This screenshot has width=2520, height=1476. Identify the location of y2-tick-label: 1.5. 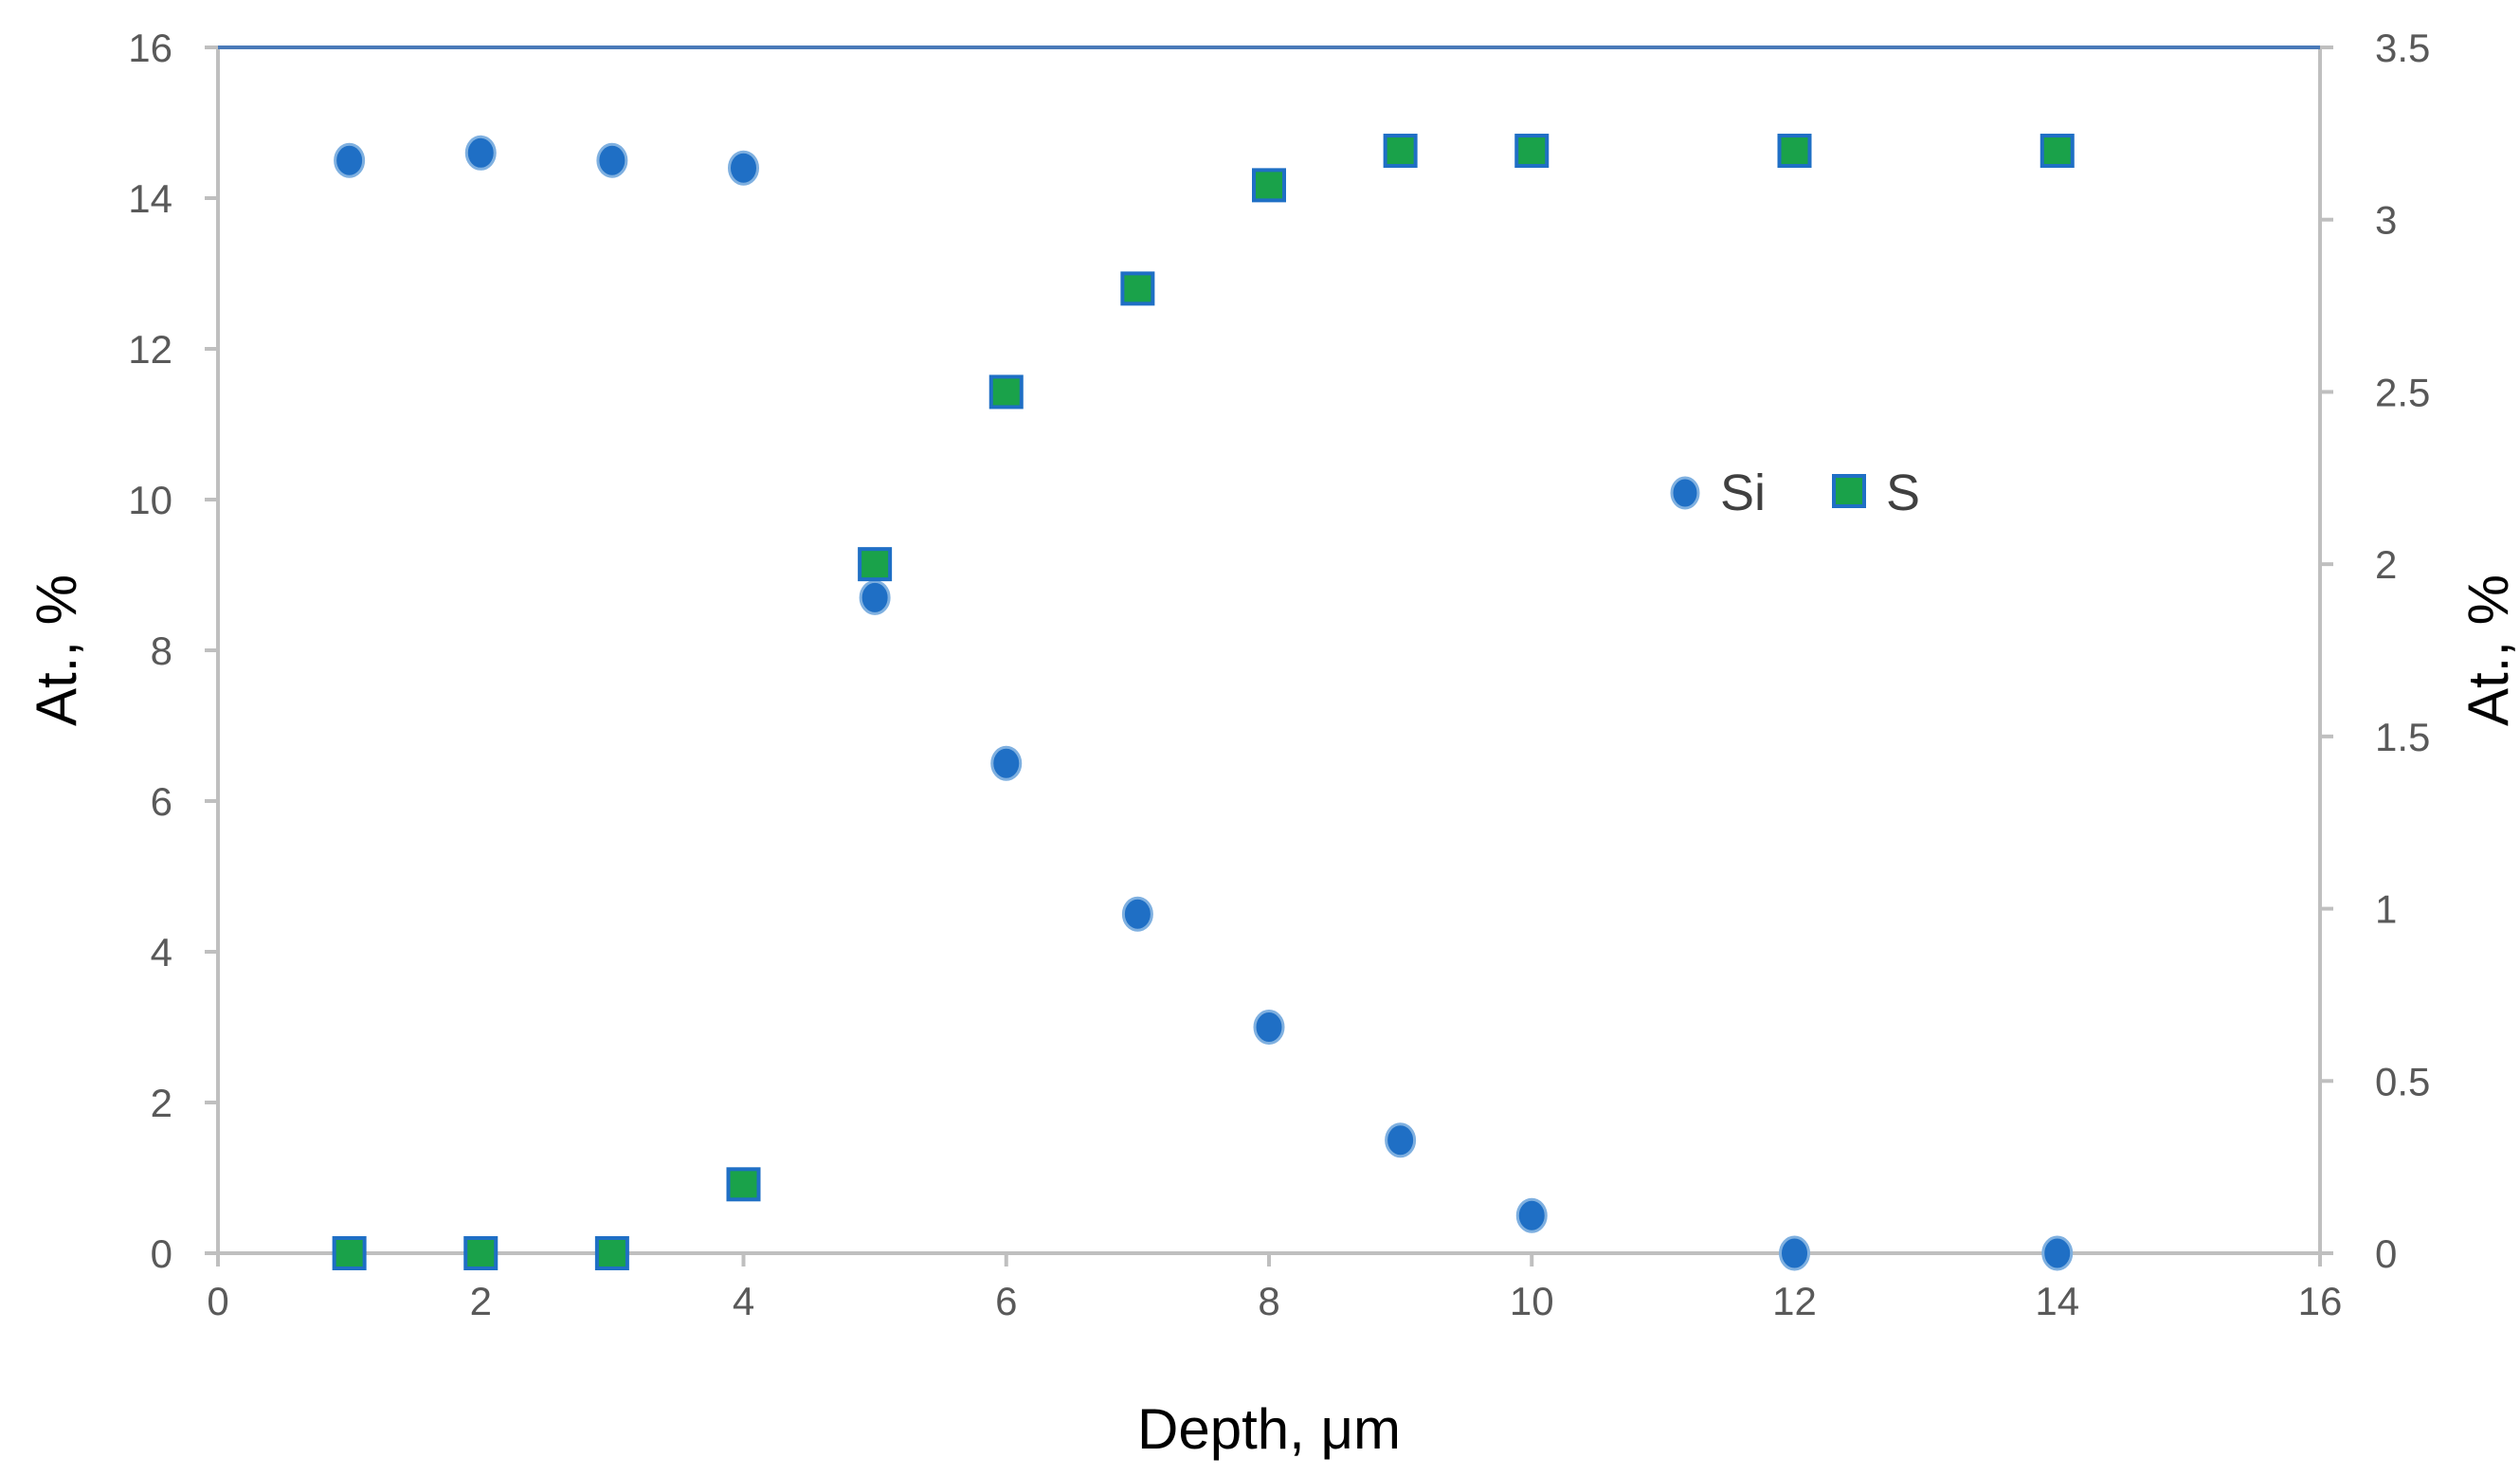
(2403, 737).